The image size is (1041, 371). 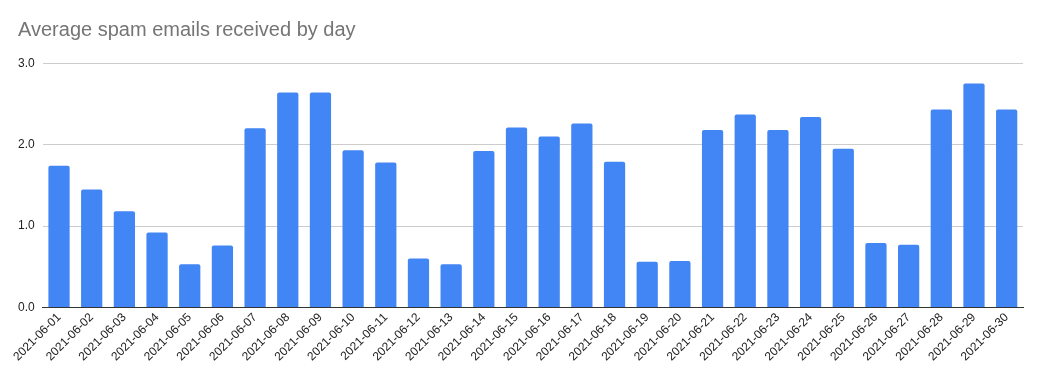 What do you see at coordinates (26, 225) in the screenshot?
I see `y-tick-label: 1.0` at bounding box center [26, 225].